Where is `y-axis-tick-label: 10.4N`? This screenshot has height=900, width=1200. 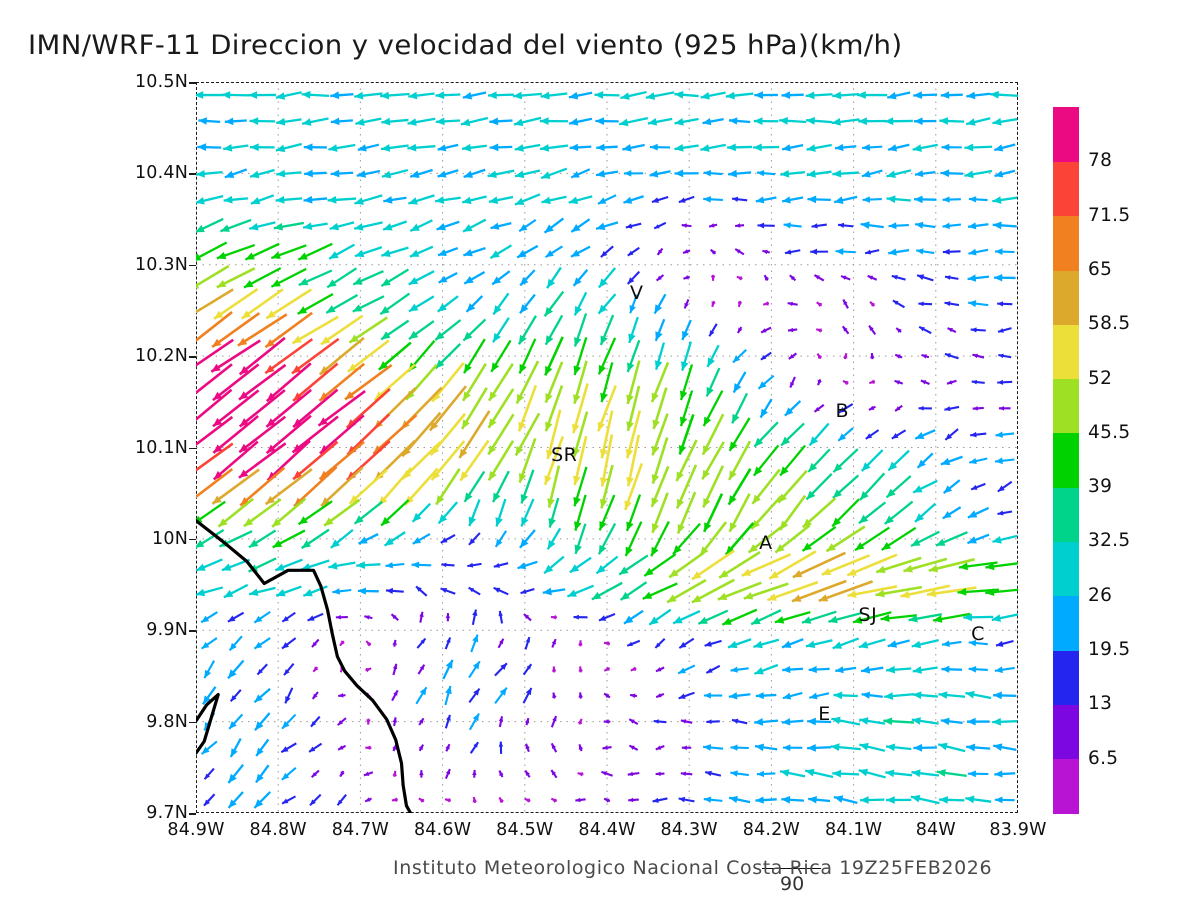
y-axis-tick-label: 10.4N is located at coordinates (161, 173).